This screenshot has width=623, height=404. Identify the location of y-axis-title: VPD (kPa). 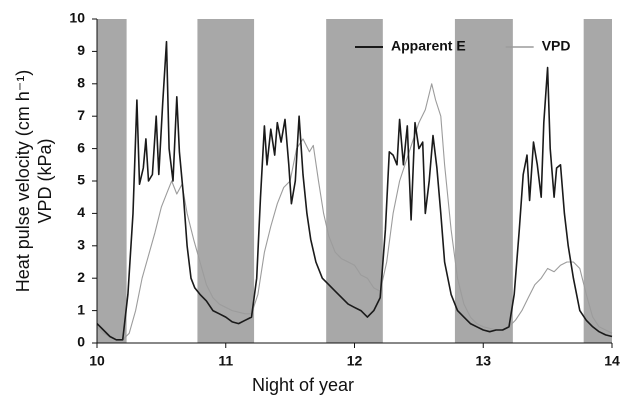
(45, 180).